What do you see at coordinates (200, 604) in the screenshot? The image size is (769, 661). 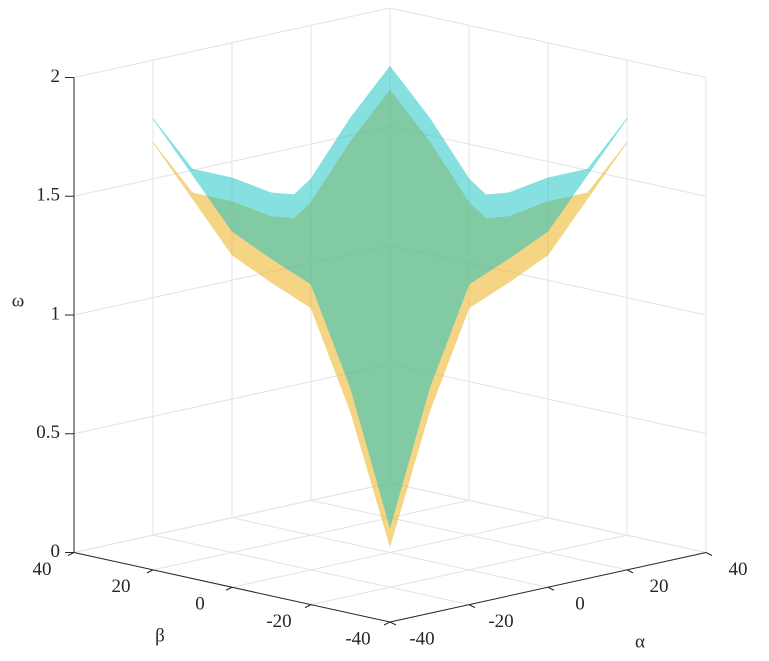 I see `y-tick-label: 0` at bounding box center [200, 604].